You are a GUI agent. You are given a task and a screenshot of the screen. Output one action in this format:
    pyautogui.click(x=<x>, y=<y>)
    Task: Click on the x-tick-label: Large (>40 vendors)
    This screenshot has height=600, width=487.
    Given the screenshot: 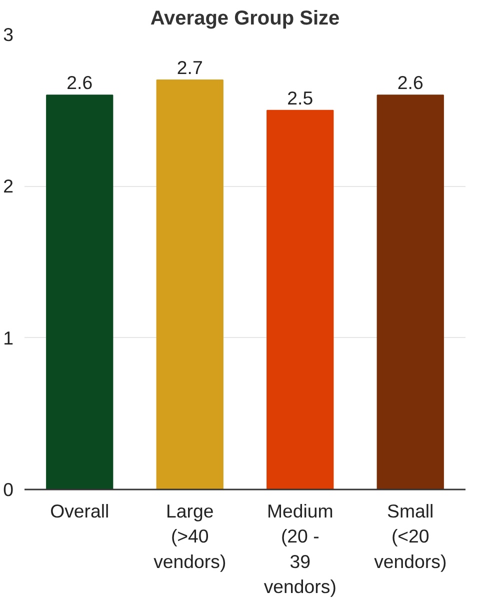 What is the action you would take?
    pyautogui.click(x=190, y=536)
    